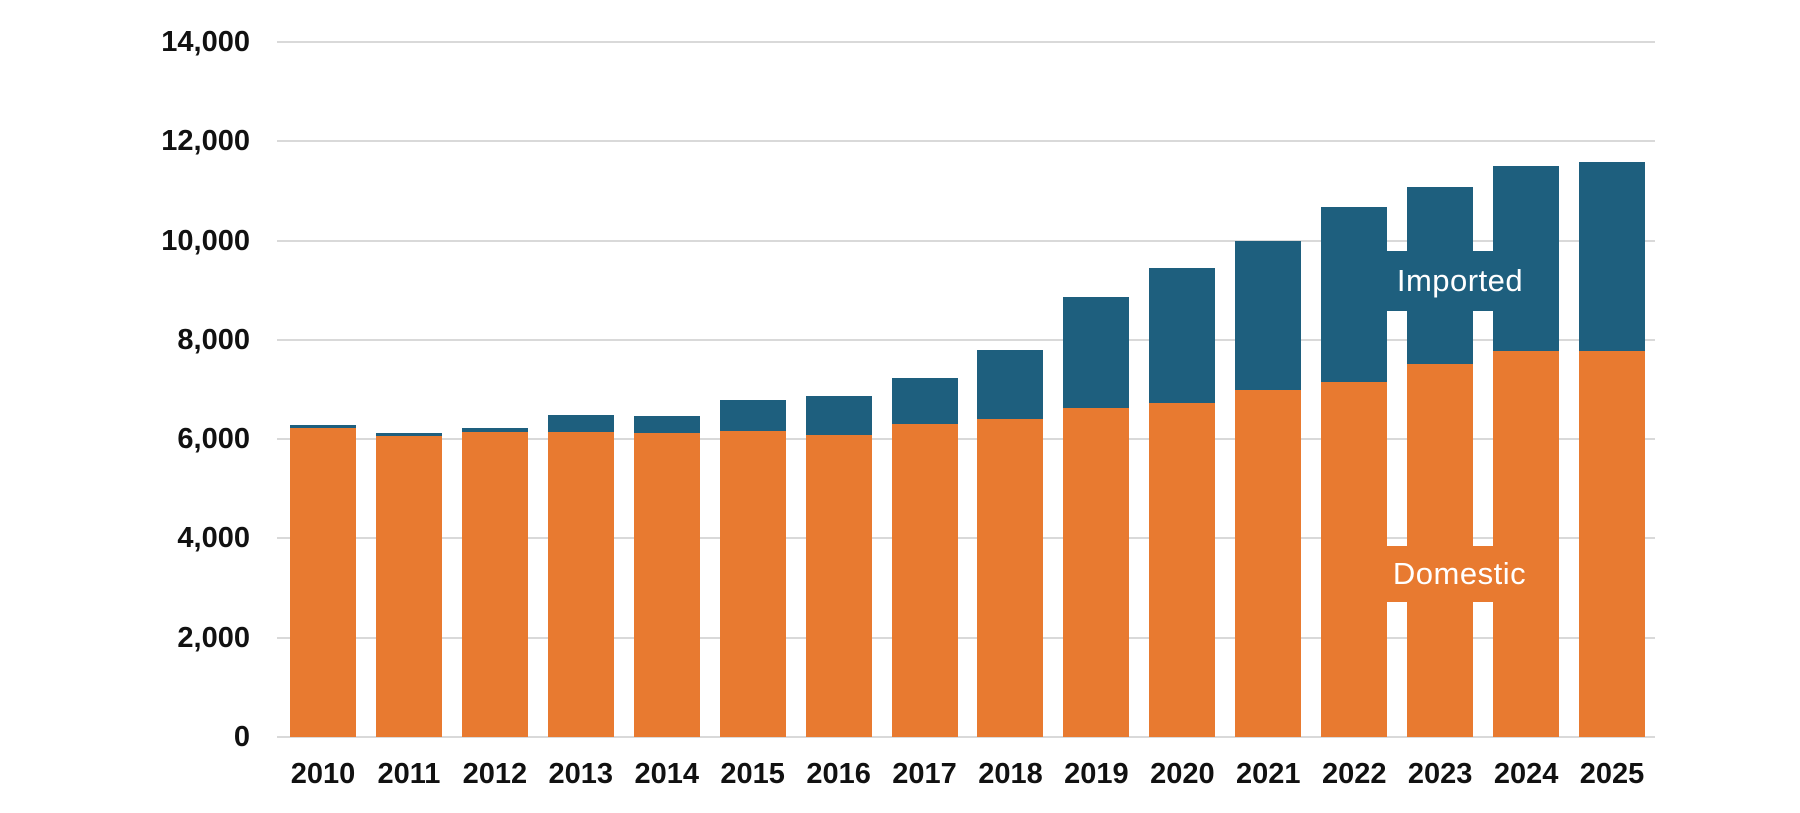 This screenshot has width=1800, height=813. Describe the element at coordinates (752, 416) in the screenshot. I see `bar-2015-imported-segment` at that location.